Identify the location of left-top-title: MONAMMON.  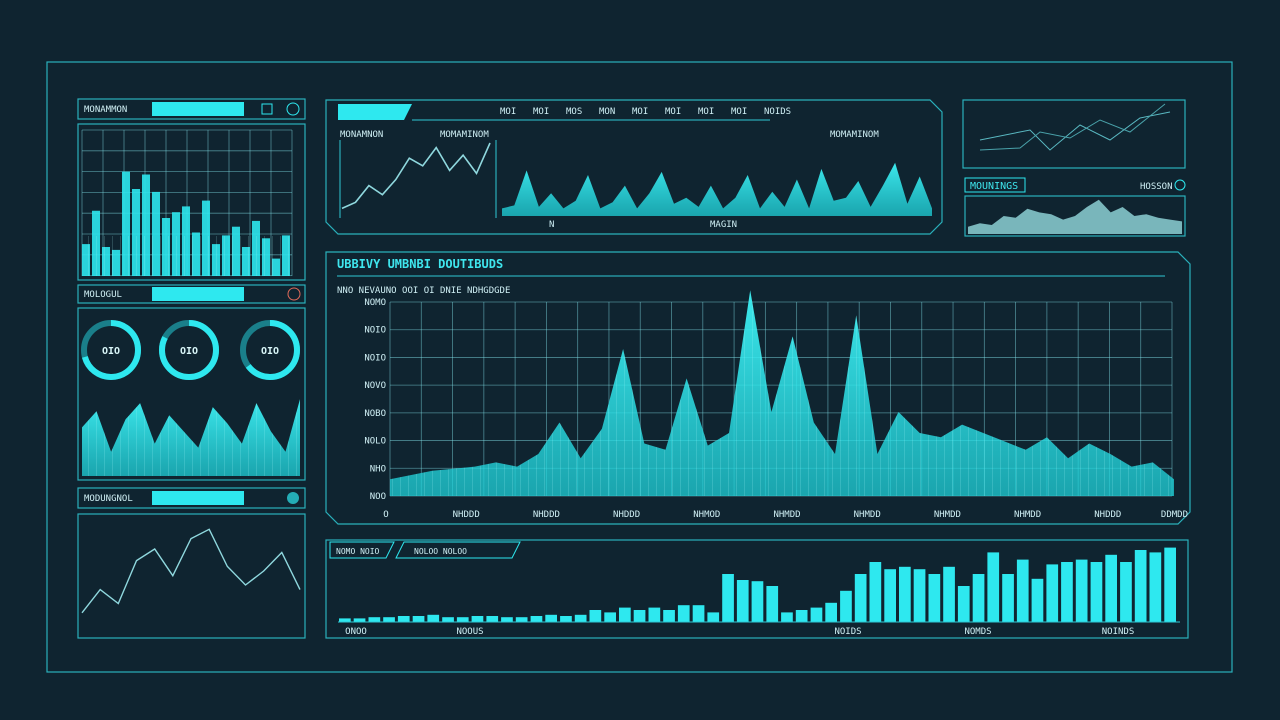
(105, 110).